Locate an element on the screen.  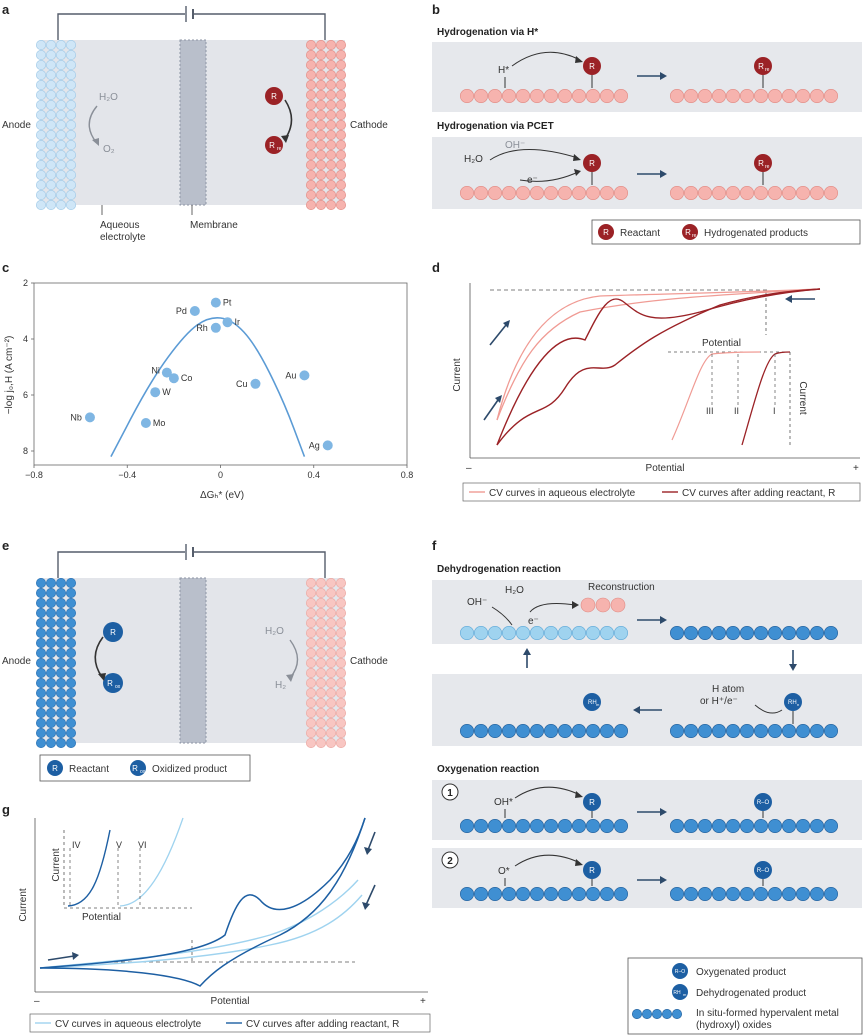
data-point-co is located at coordinates (173, 378).